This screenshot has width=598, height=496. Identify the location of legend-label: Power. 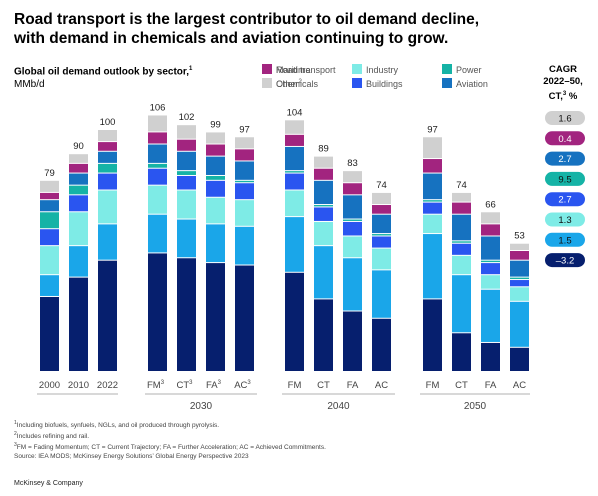
(469, 70).